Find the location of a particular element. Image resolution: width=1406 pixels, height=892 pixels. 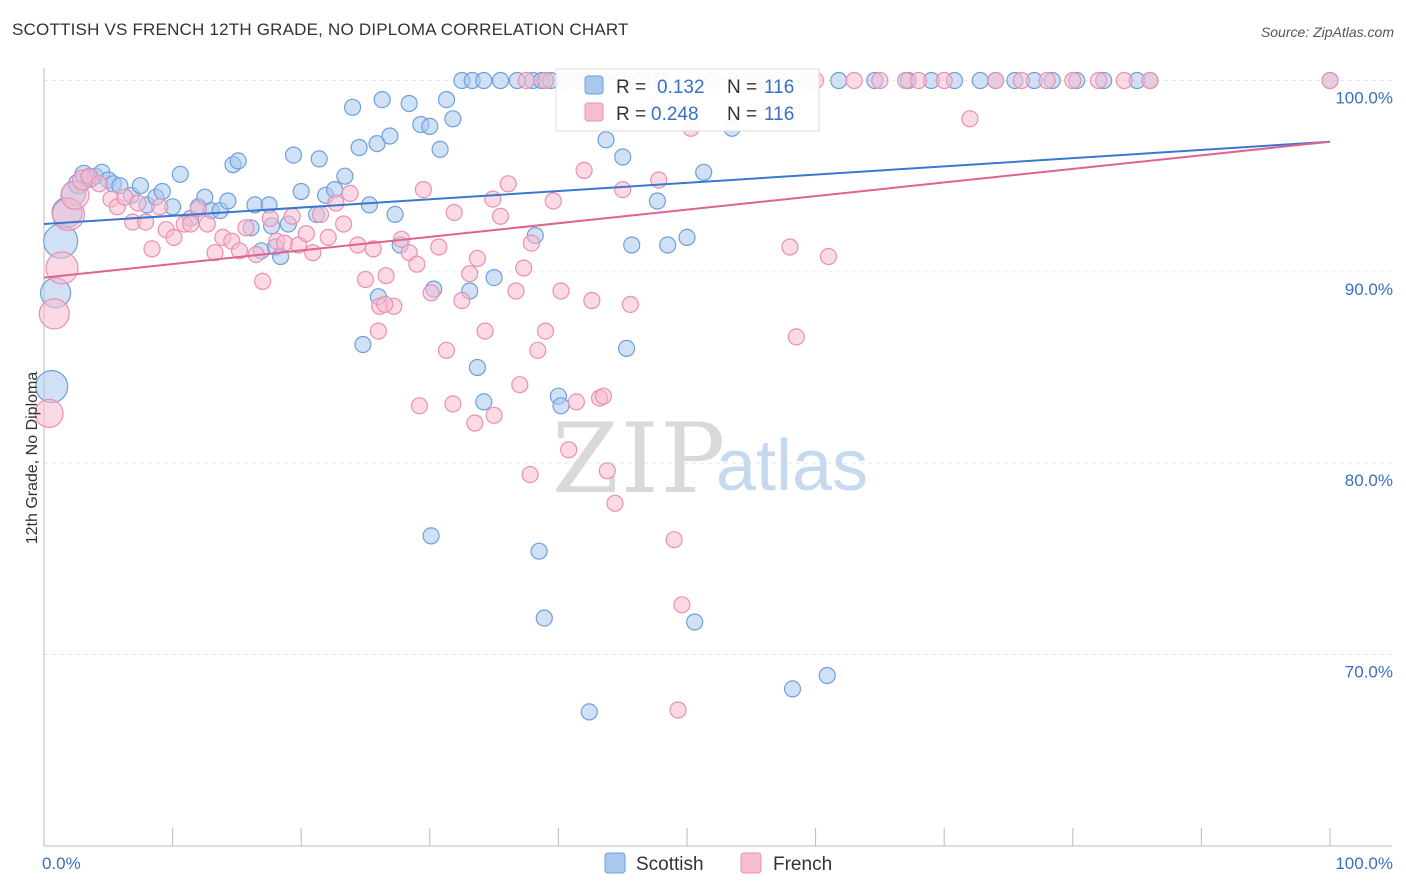

x-tick-label-max: 100.0% is located at coordinates (1364, 863).